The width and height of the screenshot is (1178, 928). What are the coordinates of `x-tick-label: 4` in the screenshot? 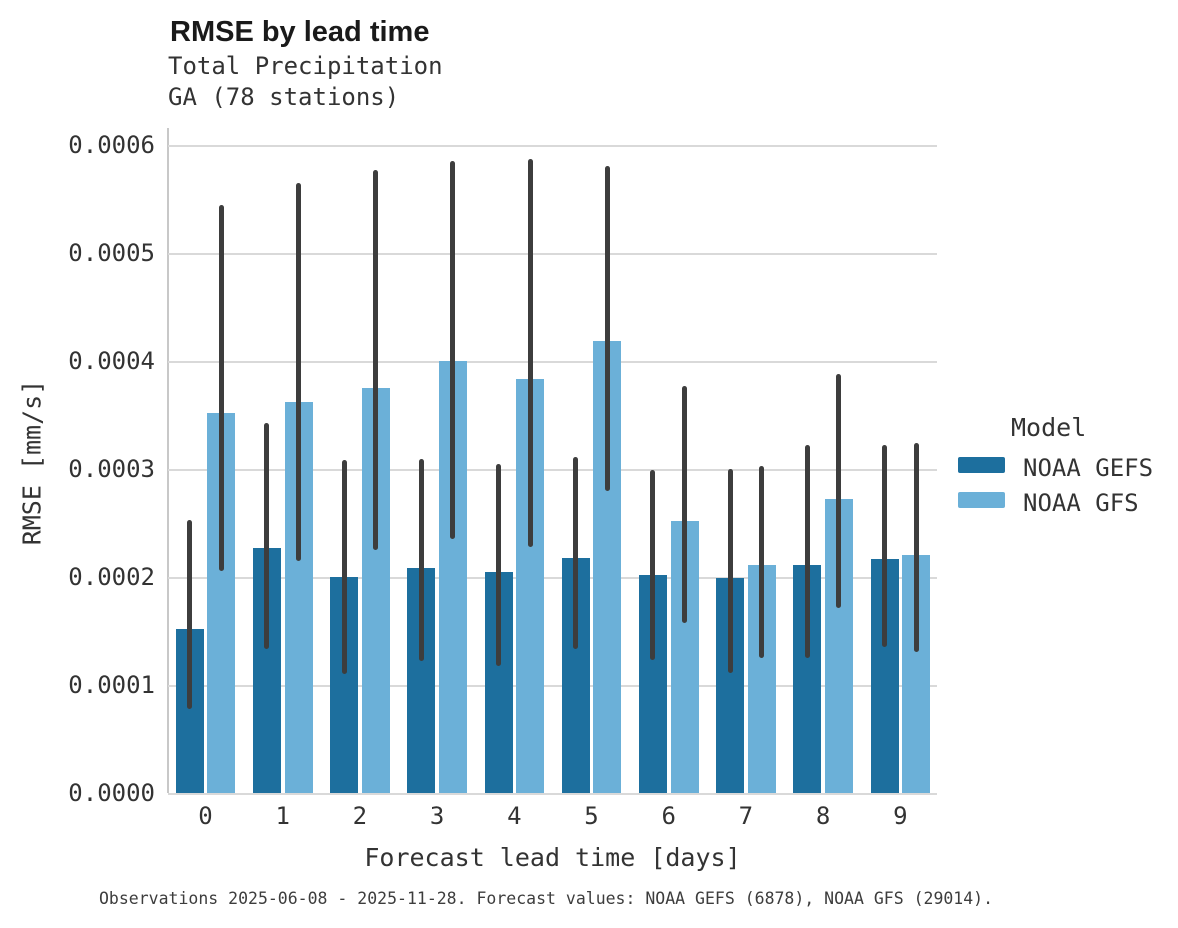 It's located at (514, 816).